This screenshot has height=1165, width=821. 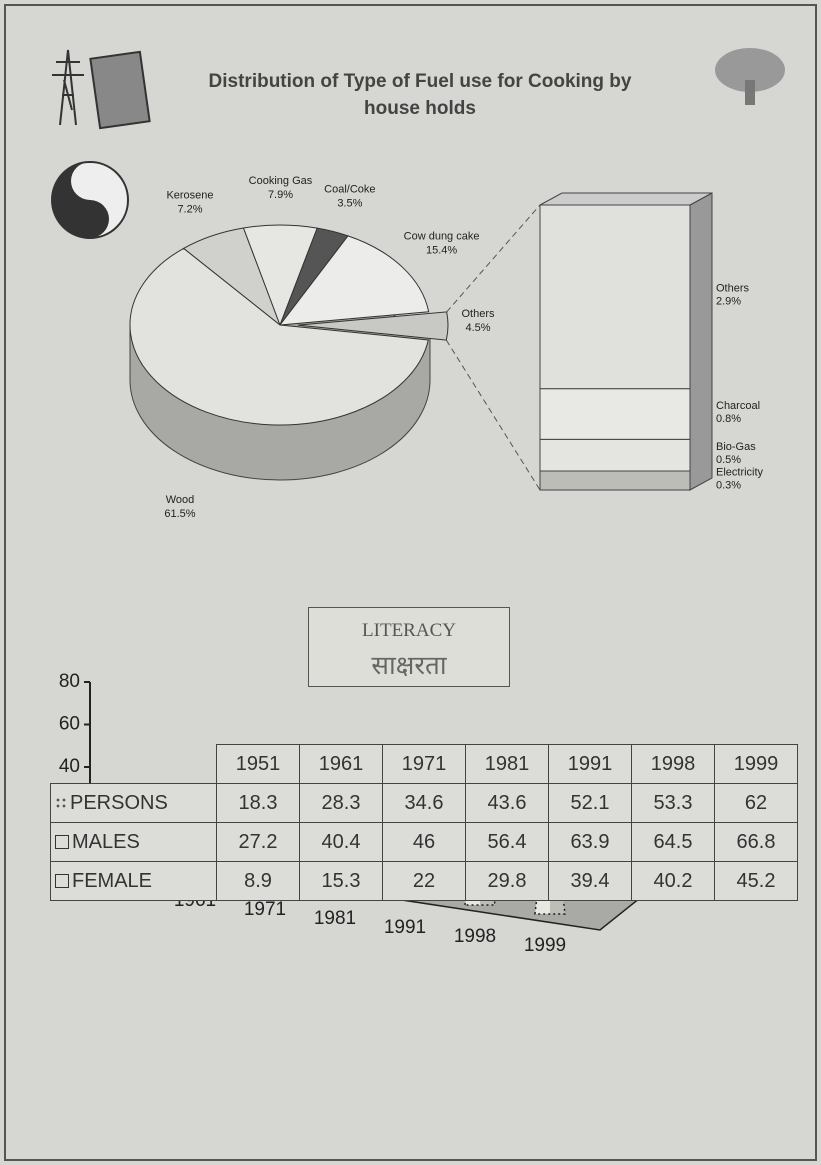 What do you see at coordinates (756, 803) in the screenshot?
I see `table-value: 62` at bounding box center [756, 803].